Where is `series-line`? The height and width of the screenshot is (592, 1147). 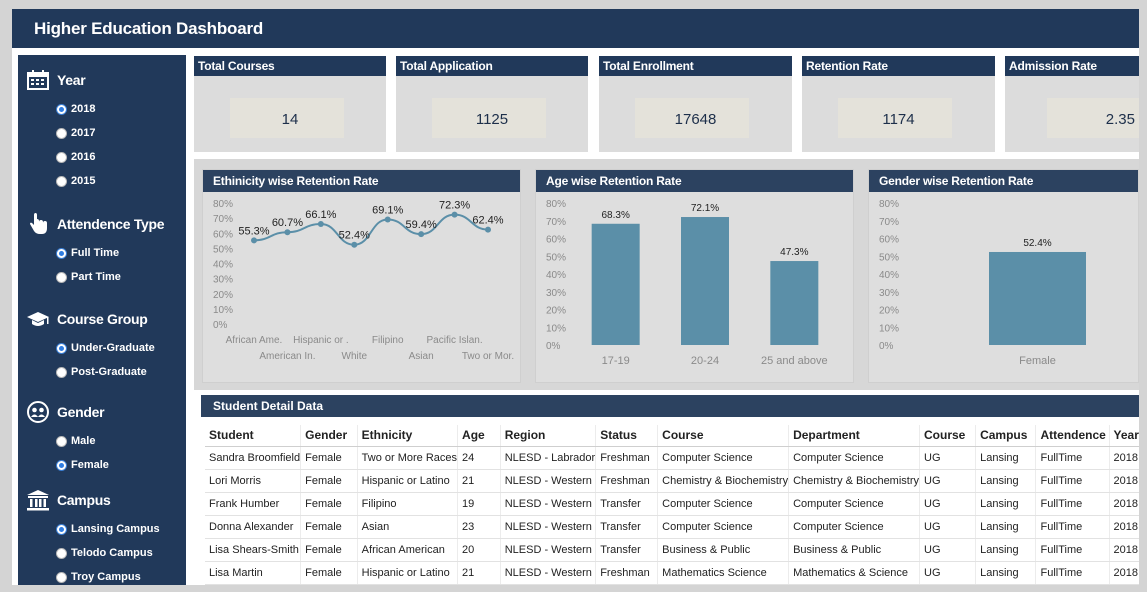 series-line is located at coordinates (371, 229).